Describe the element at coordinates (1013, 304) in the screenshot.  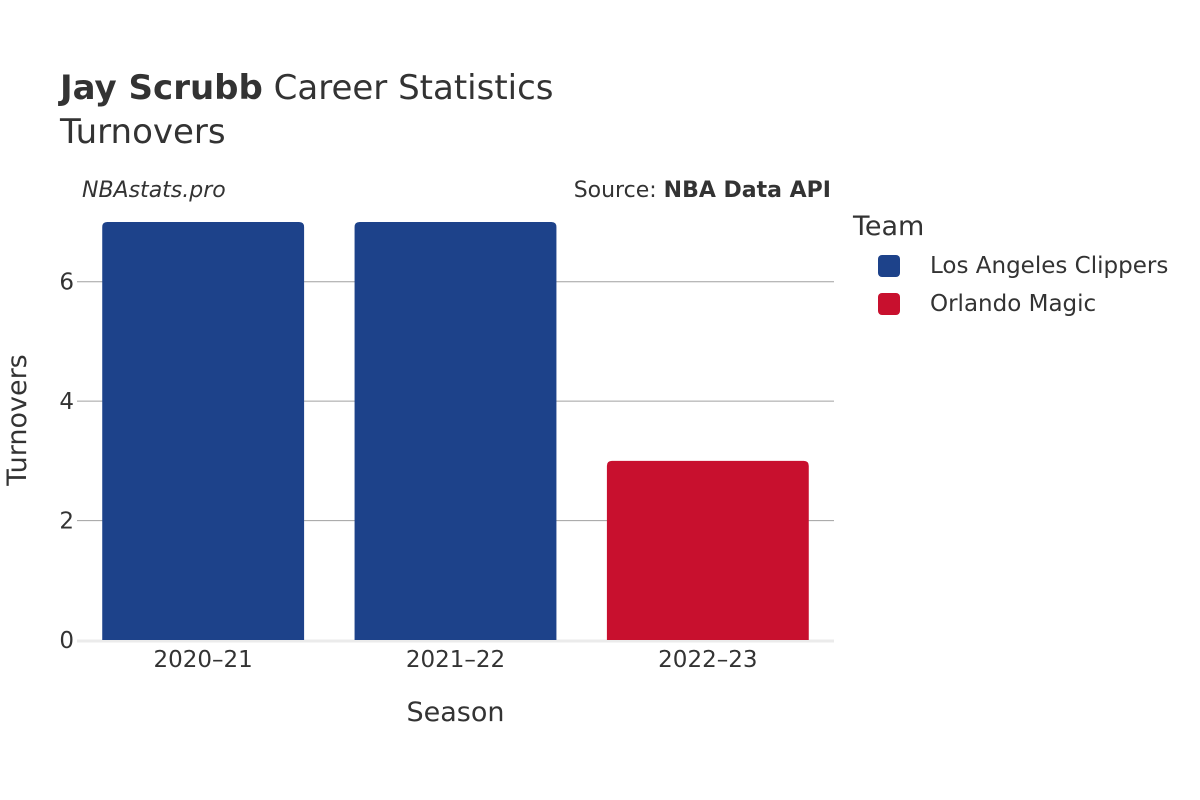
I see `legend-label-magic: Orlando Magic` at that location.